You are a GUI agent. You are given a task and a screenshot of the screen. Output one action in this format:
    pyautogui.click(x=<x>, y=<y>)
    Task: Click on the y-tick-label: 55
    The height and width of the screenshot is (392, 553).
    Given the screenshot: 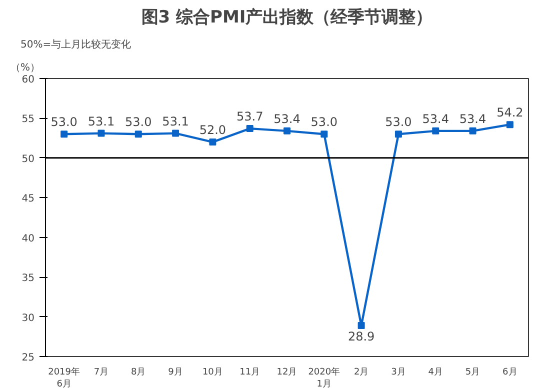 What is the action you would take?
    pyautogui.click(x=28, y=120)
    